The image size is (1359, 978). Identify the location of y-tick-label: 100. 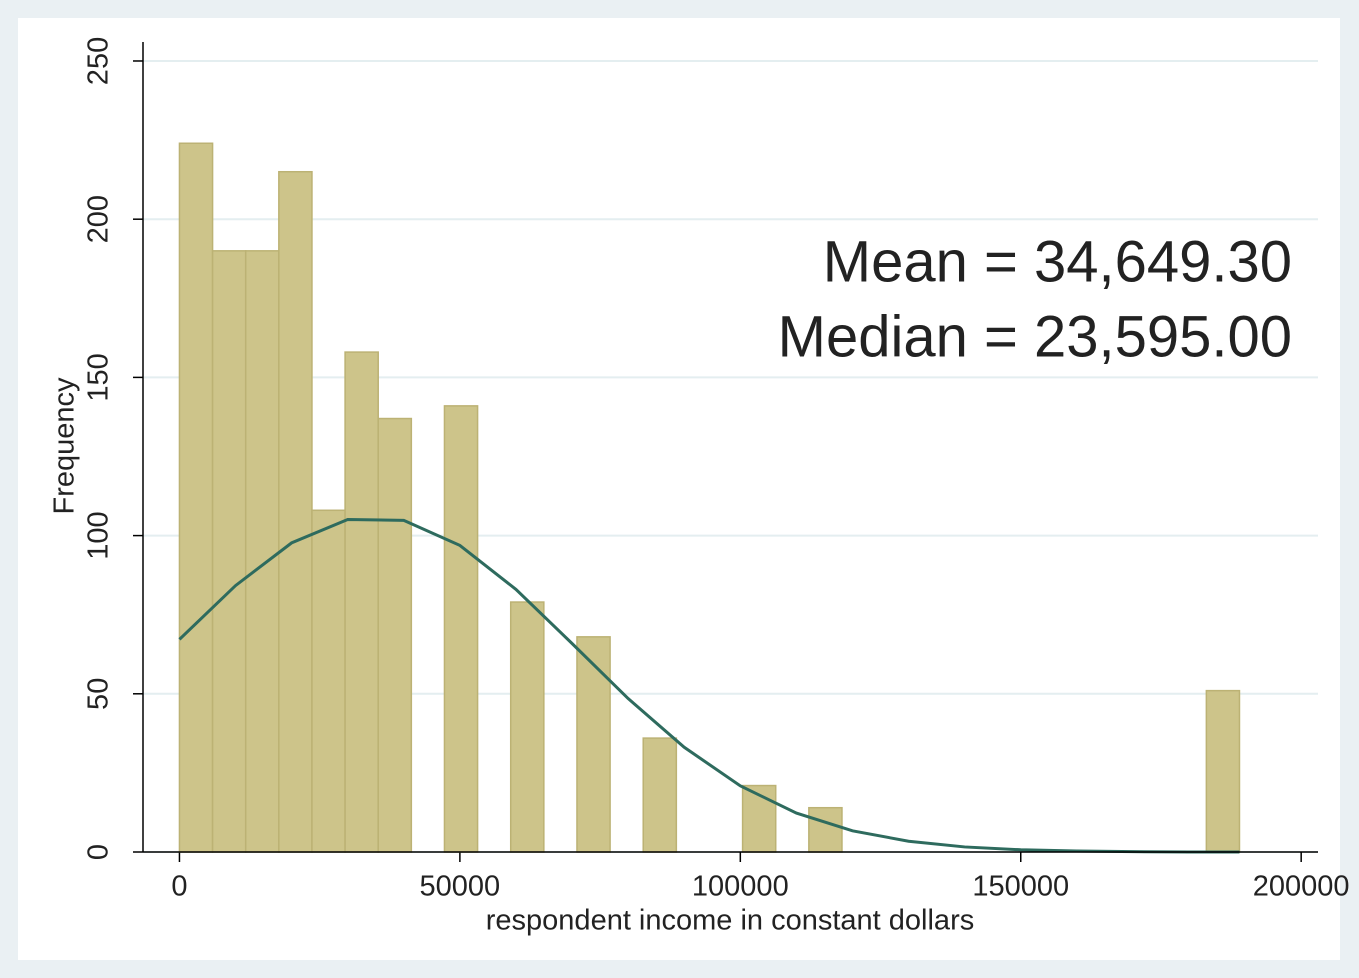
(99, 535).